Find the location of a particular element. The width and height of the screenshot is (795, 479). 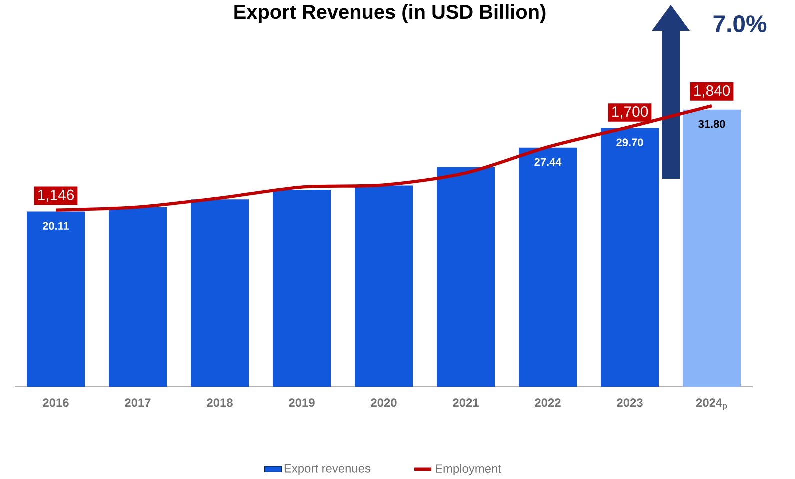

data-label: 1,146 is located at coordinates (56, 196).